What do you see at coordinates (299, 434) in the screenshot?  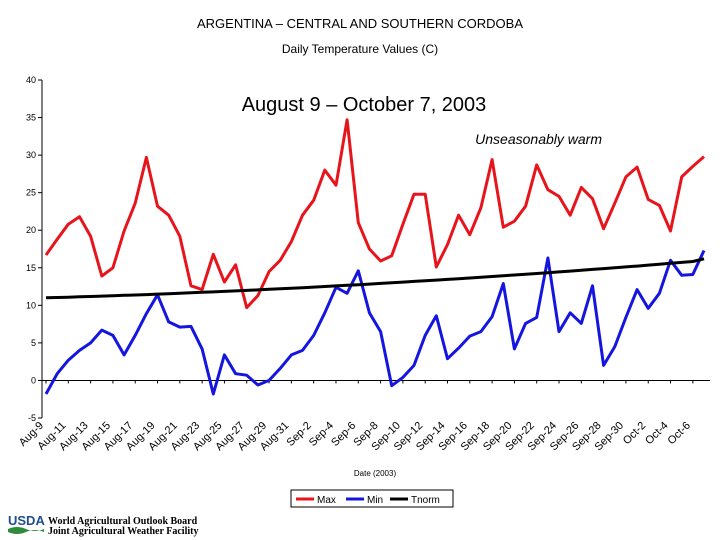 I see `x-tick-label: Sep-2` at bounding box center [299, 434].